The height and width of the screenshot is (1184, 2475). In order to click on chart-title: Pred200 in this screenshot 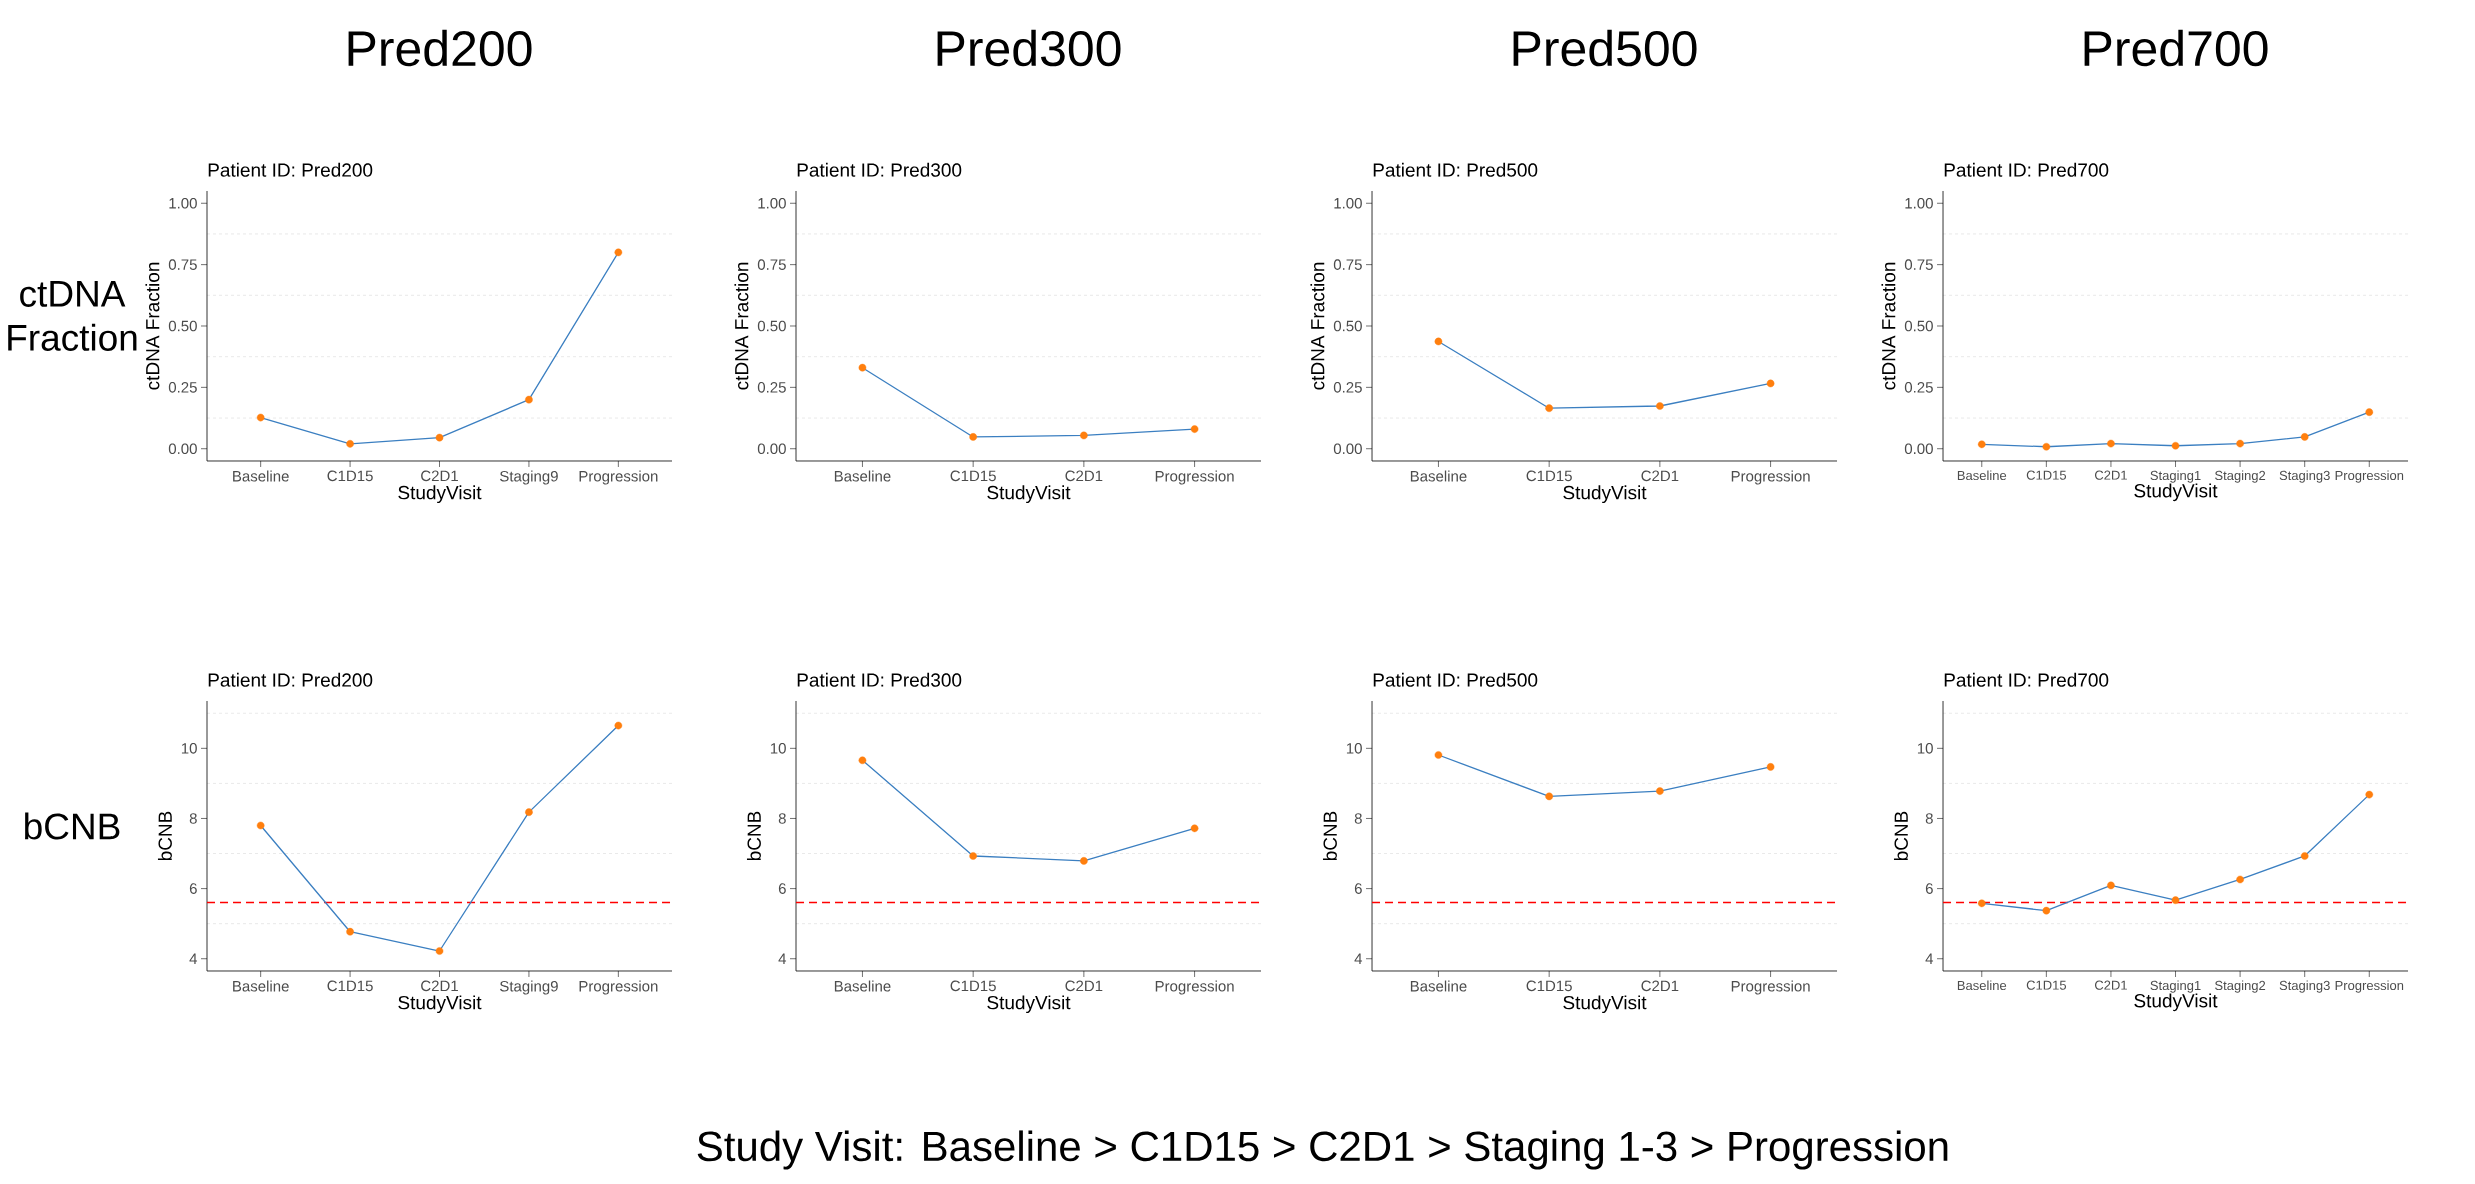, I will do `click(440, 48)`.